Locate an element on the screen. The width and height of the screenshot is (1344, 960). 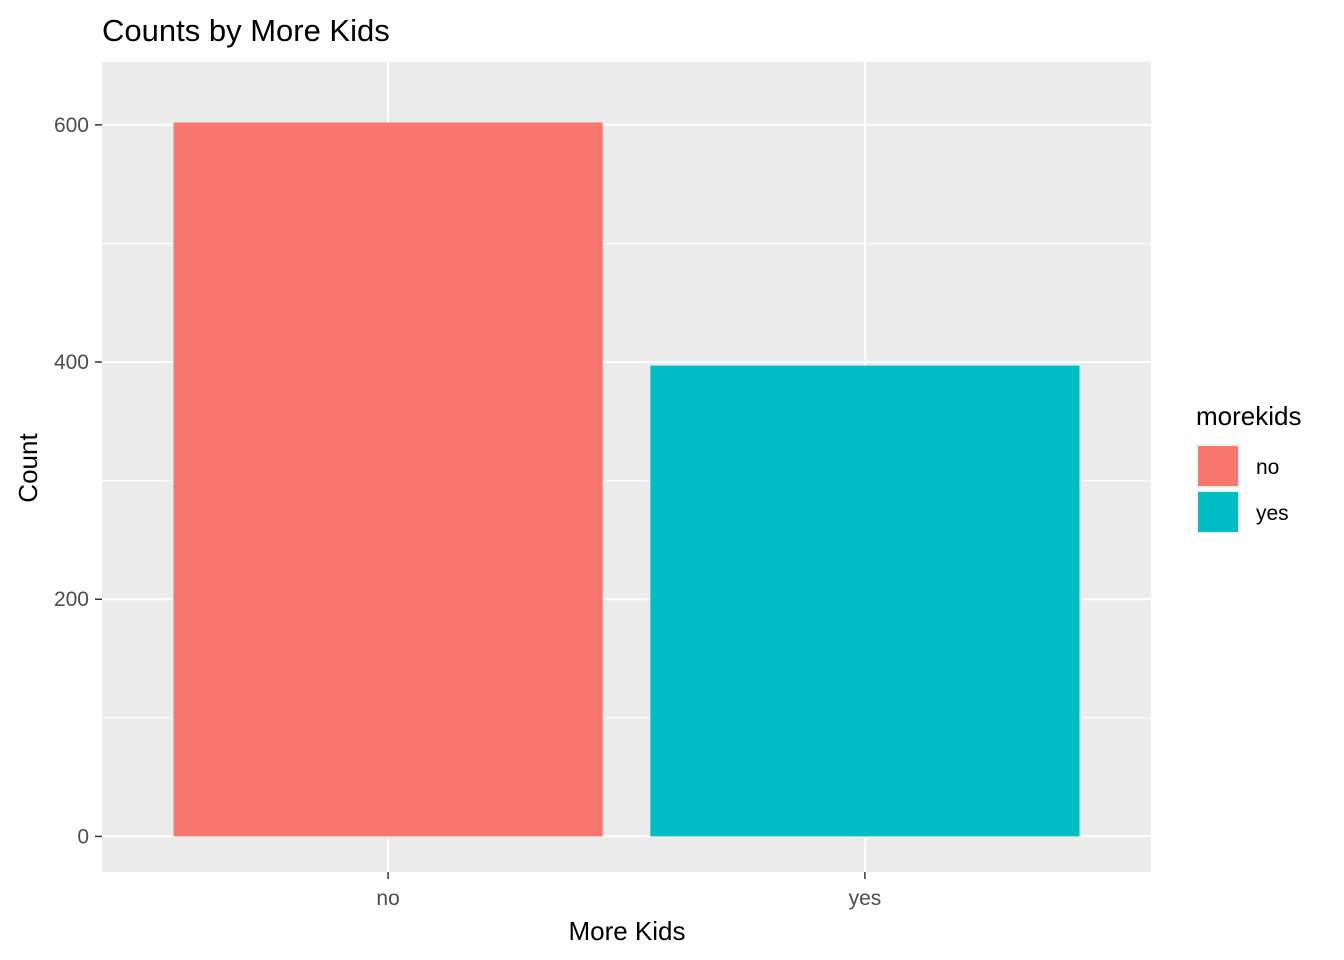
legend-swatch-no is located at coordinates (1218, 466).